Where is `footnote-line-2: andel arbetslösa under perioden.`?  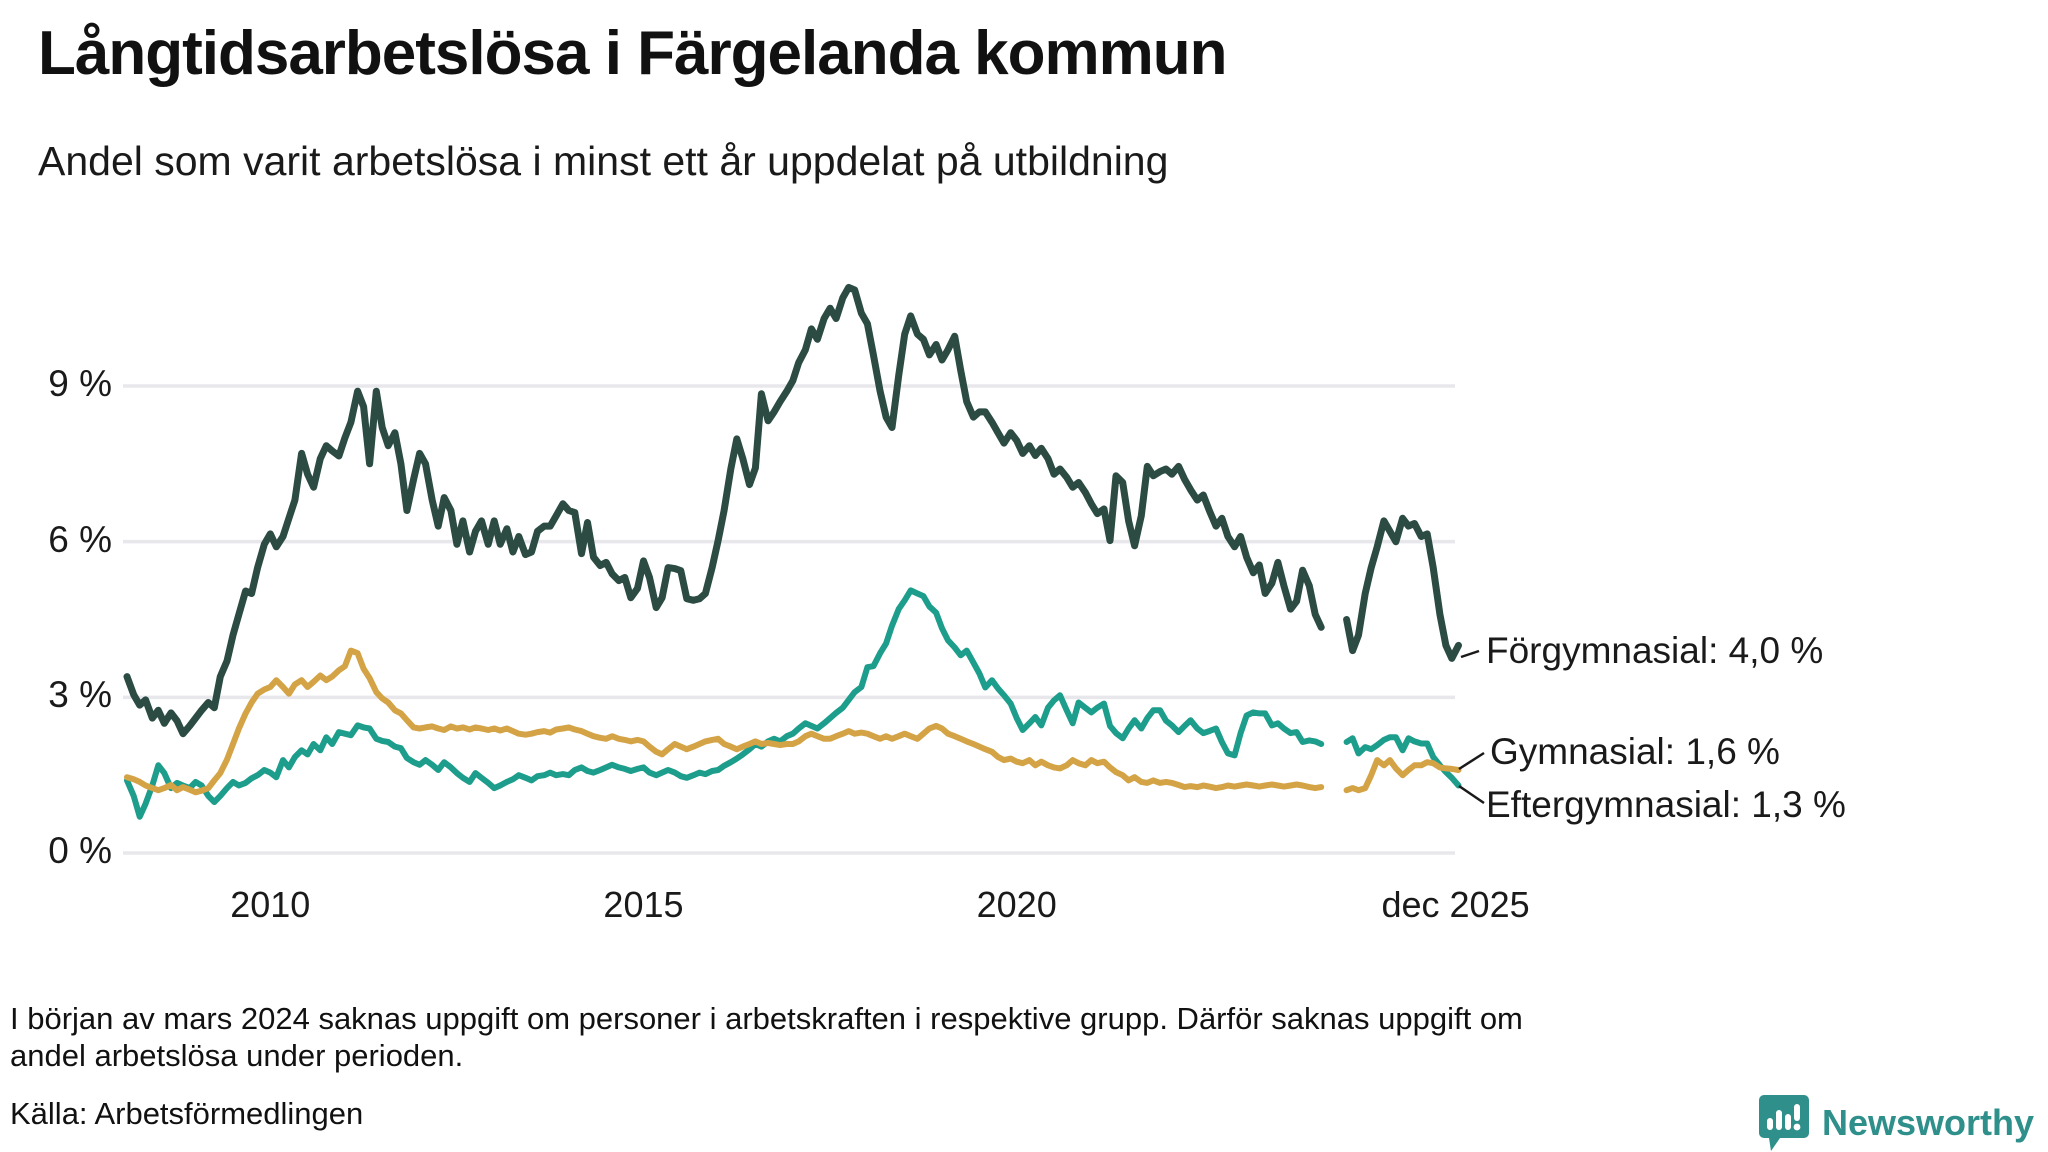 footnote-line-2: andel arbetslösa under perioden. is located at coordinates (237, 1055).